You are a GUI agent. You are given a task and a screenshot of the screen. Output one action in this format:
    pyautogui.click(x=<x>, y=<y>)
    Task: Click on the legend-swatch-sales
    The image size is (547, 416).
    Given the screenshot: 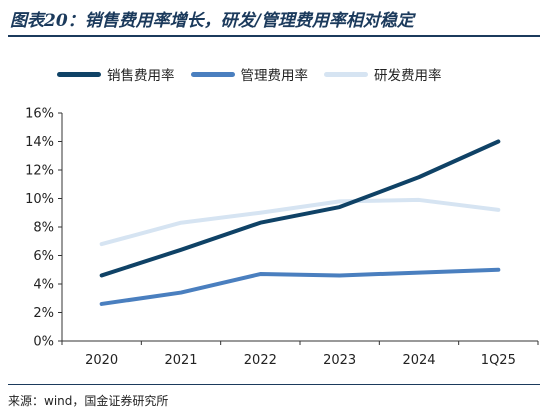 What is the action you would take?
    pyautogui.click(x=79, y=74)
    